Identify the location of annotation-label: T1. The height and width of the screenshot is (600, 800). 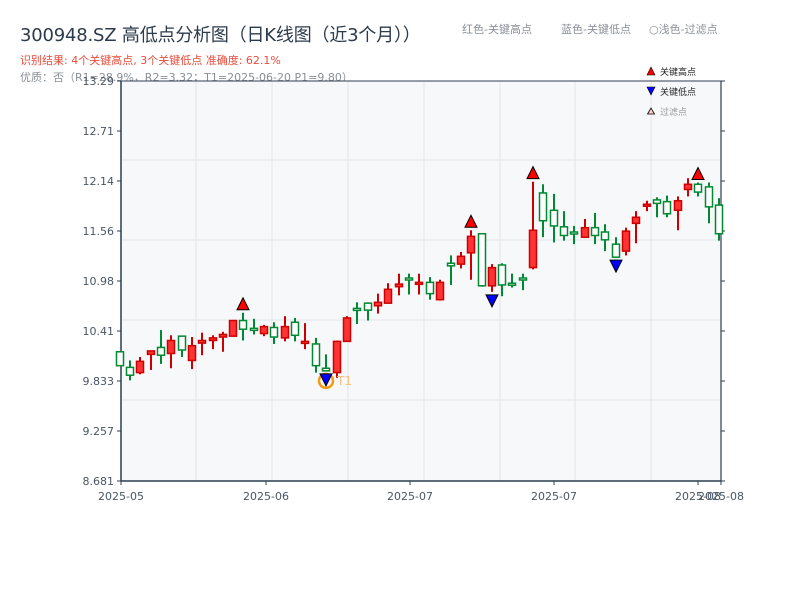
(344, 381).